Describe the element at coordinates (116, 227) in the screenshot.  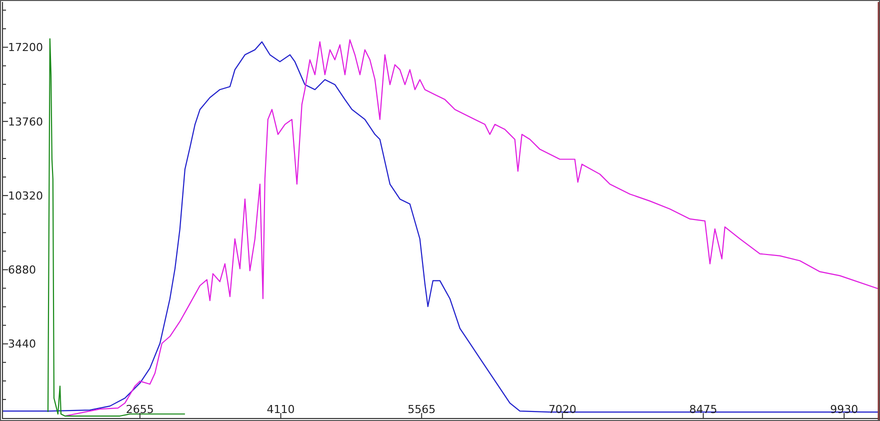
I see `line-series` at that location.